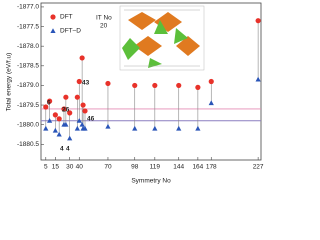 The width and height of the screenshot is (320, 240). I want to click on y-axis-label: Total energy (eV/f.u), so click(9, 82).